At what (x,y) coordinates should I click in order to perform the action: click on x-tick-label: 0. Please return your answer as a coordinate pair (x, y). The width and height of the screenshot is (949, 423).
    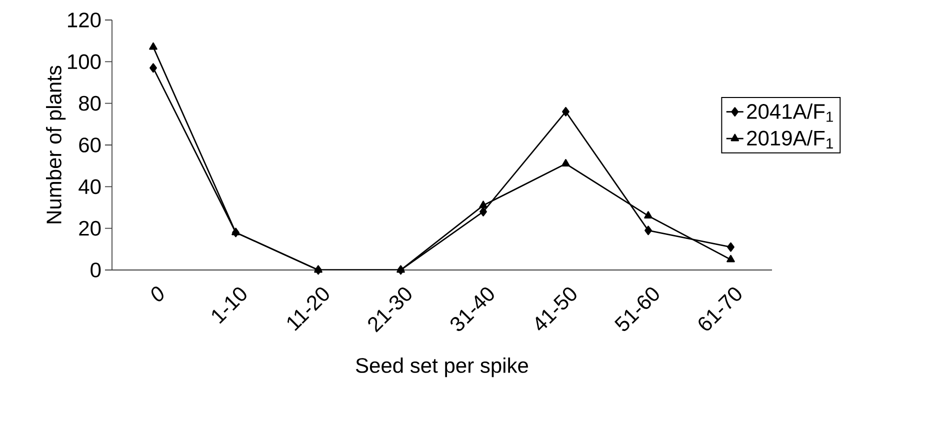
    Looking at the image, I should click on (157, 294).